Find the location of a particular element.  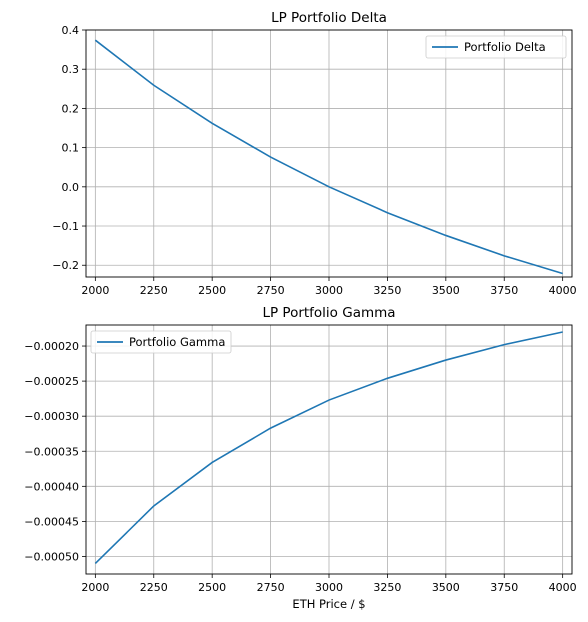

y-tick-label: −0.00035 is located at coordinates (51, 451).